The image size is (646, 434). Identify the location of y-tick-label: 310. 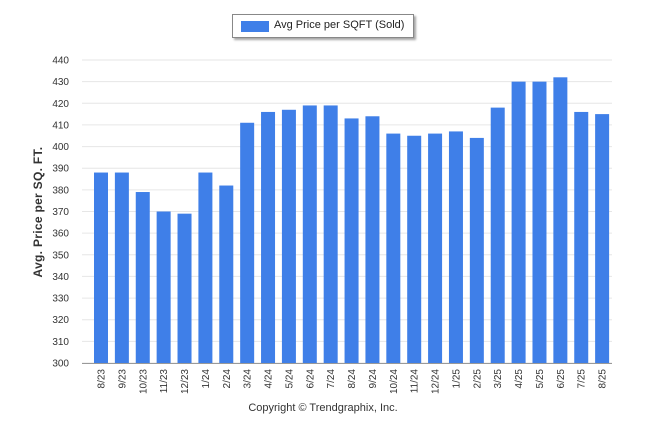
(60, 342).